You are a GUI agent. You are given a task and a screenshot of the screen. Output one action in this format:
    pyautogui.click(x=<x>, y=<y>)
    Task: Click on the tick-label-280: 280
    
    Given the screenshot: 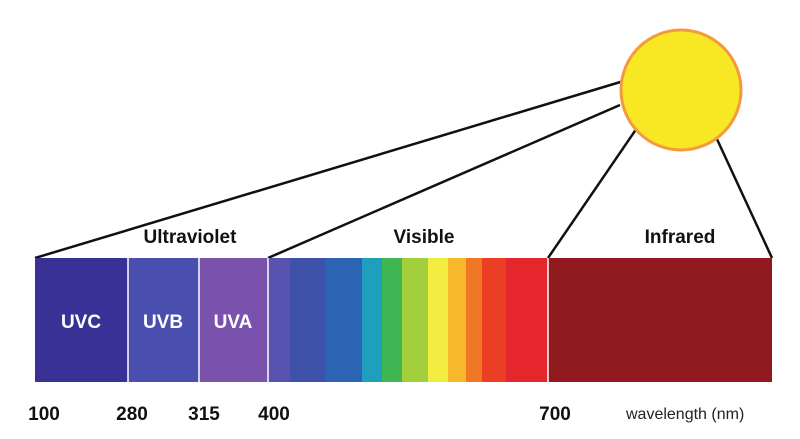 What is the action you would take?
    pyautogui.click(x=132, y=414)
    